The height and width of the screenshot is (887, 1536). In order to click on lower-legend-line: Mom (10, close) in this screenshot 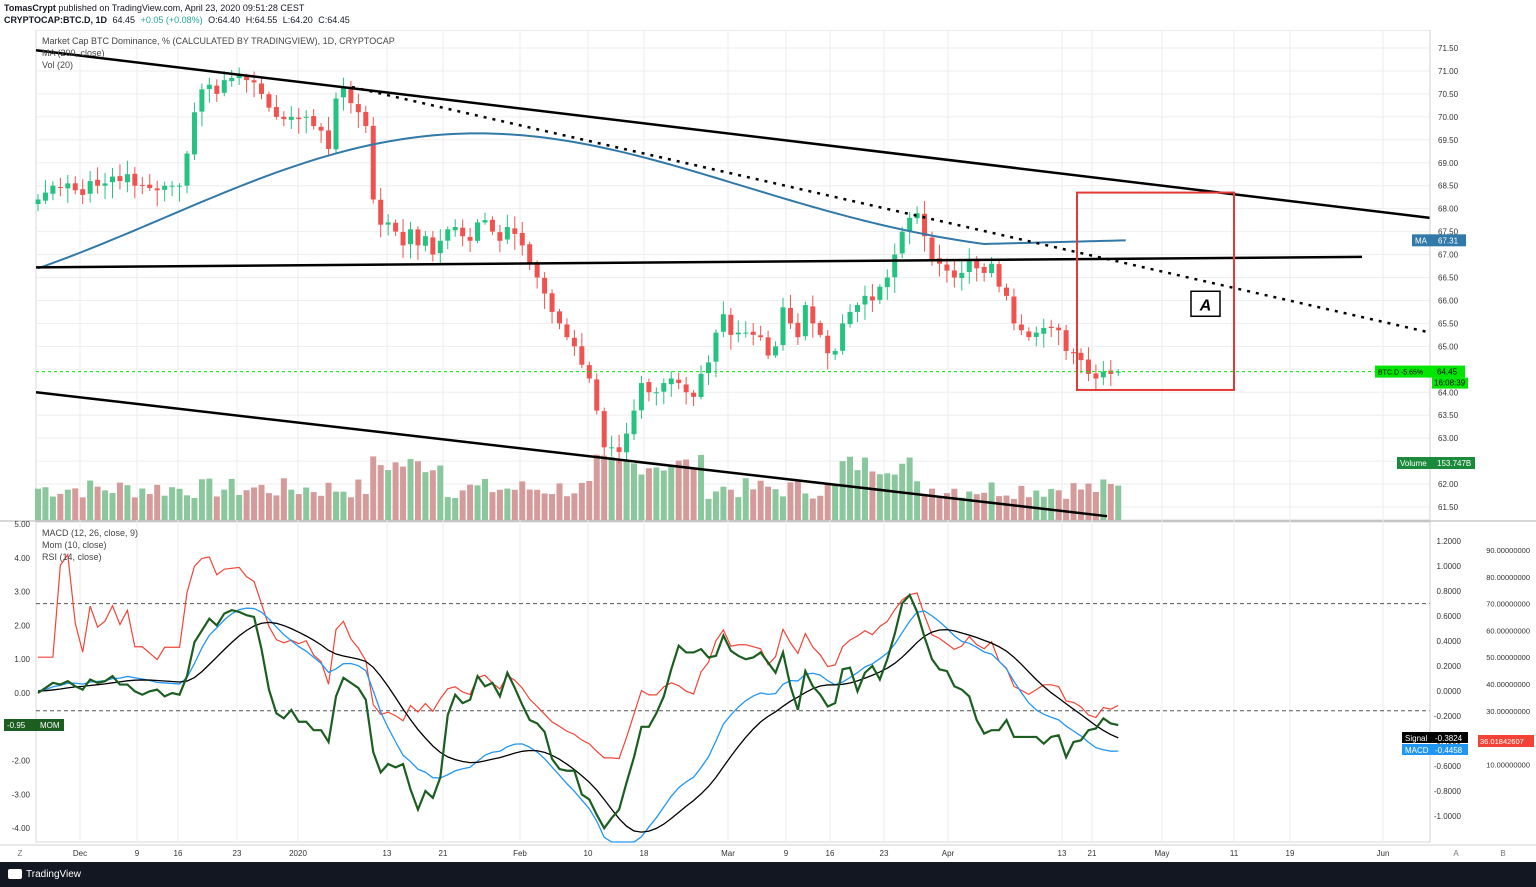, I will do `click(74, 545)`.